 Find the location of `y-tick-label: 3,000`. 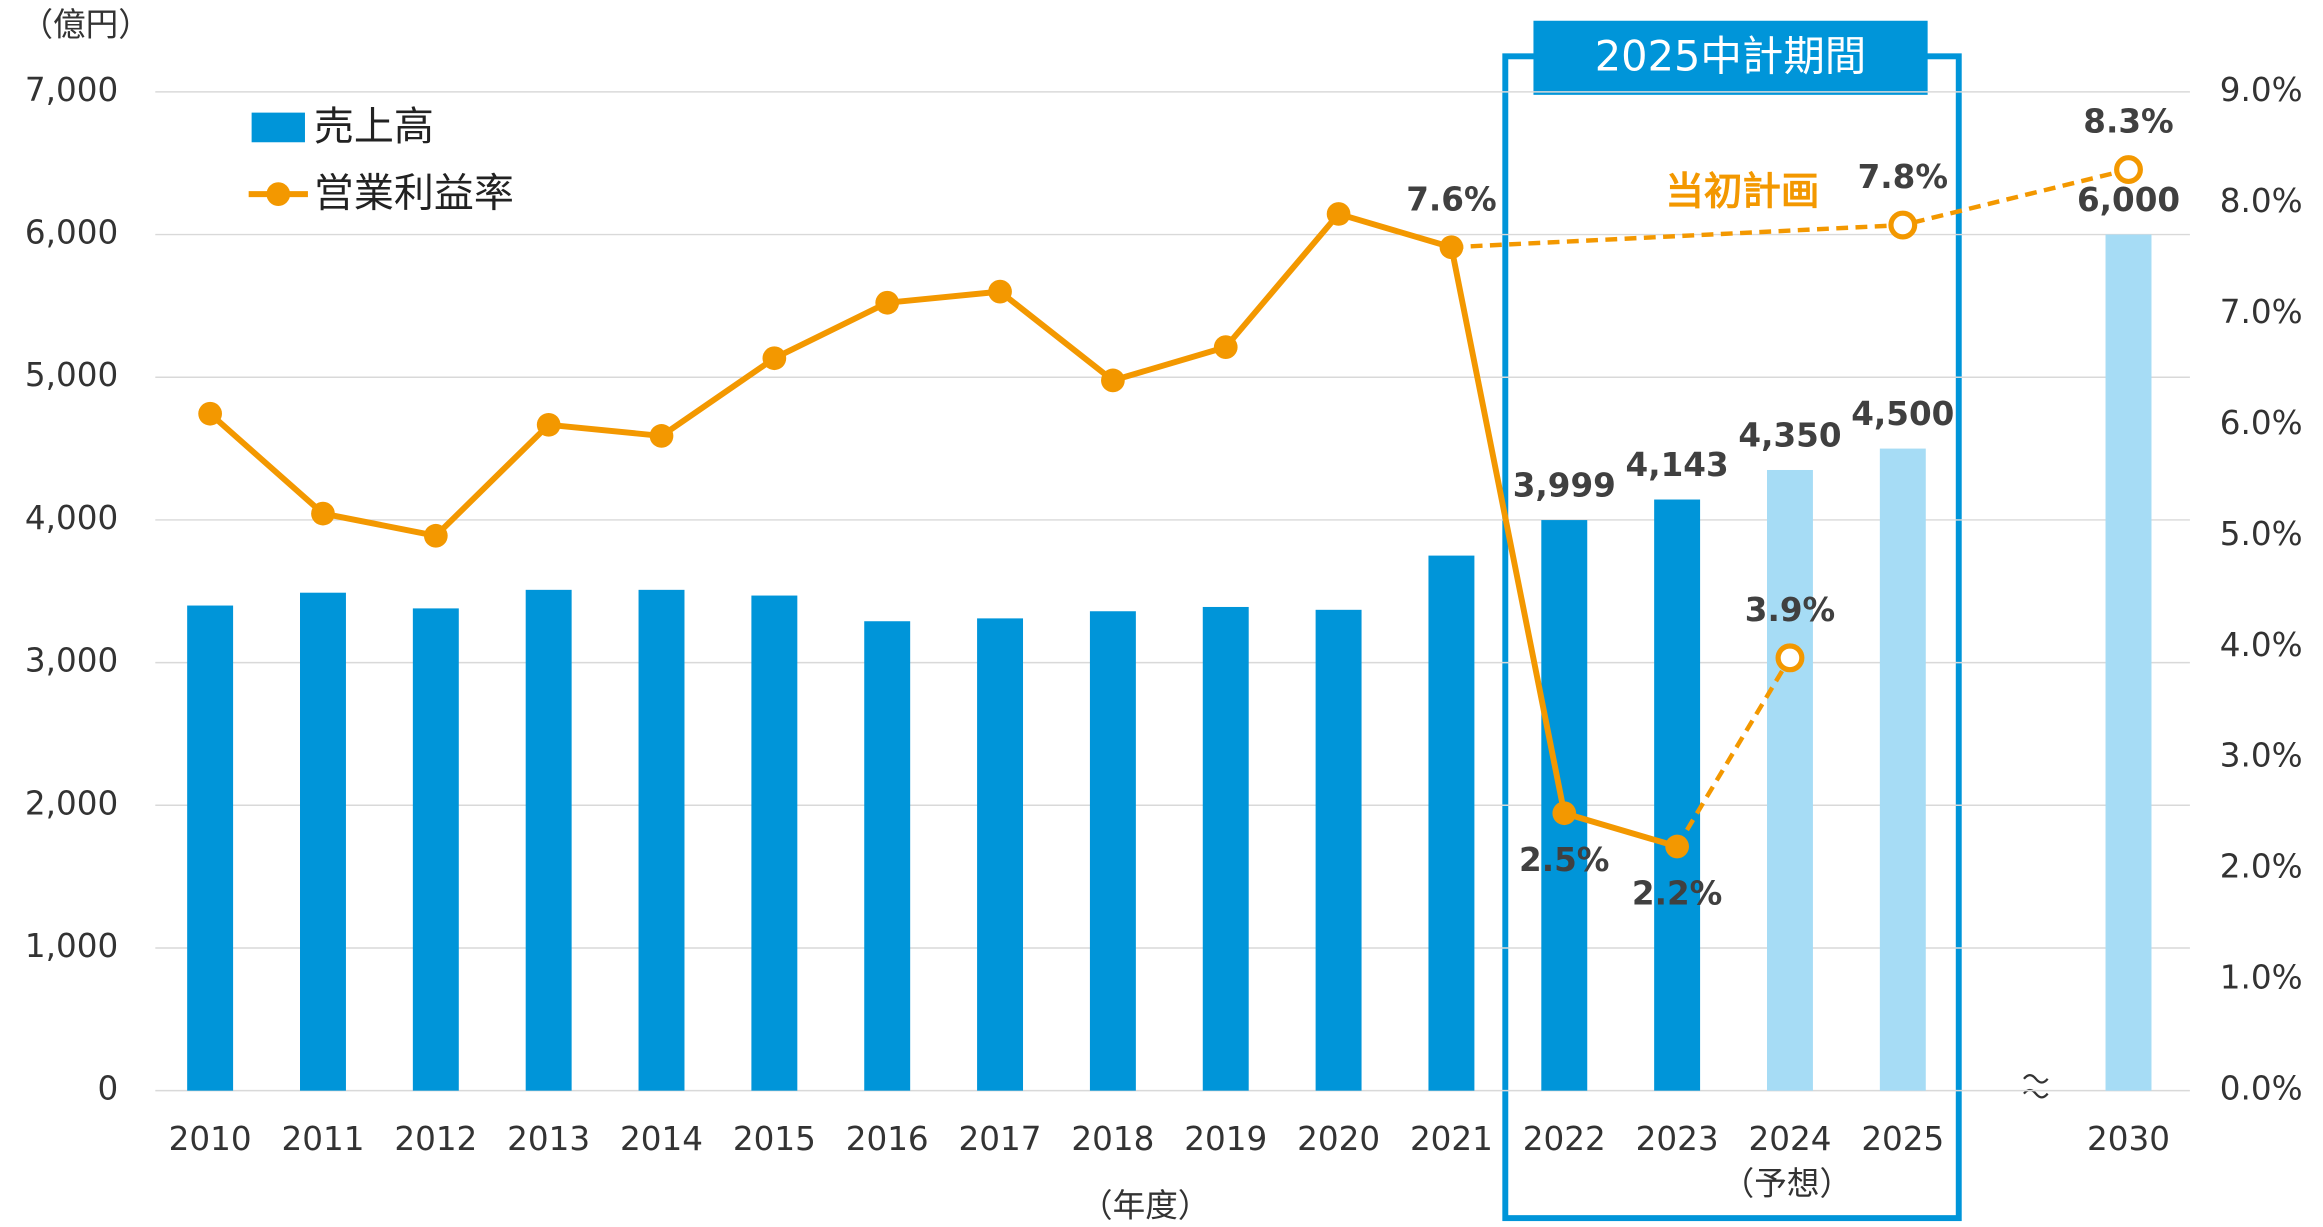

y-tick-label: 3,000 is located at coordinates (71, 661).